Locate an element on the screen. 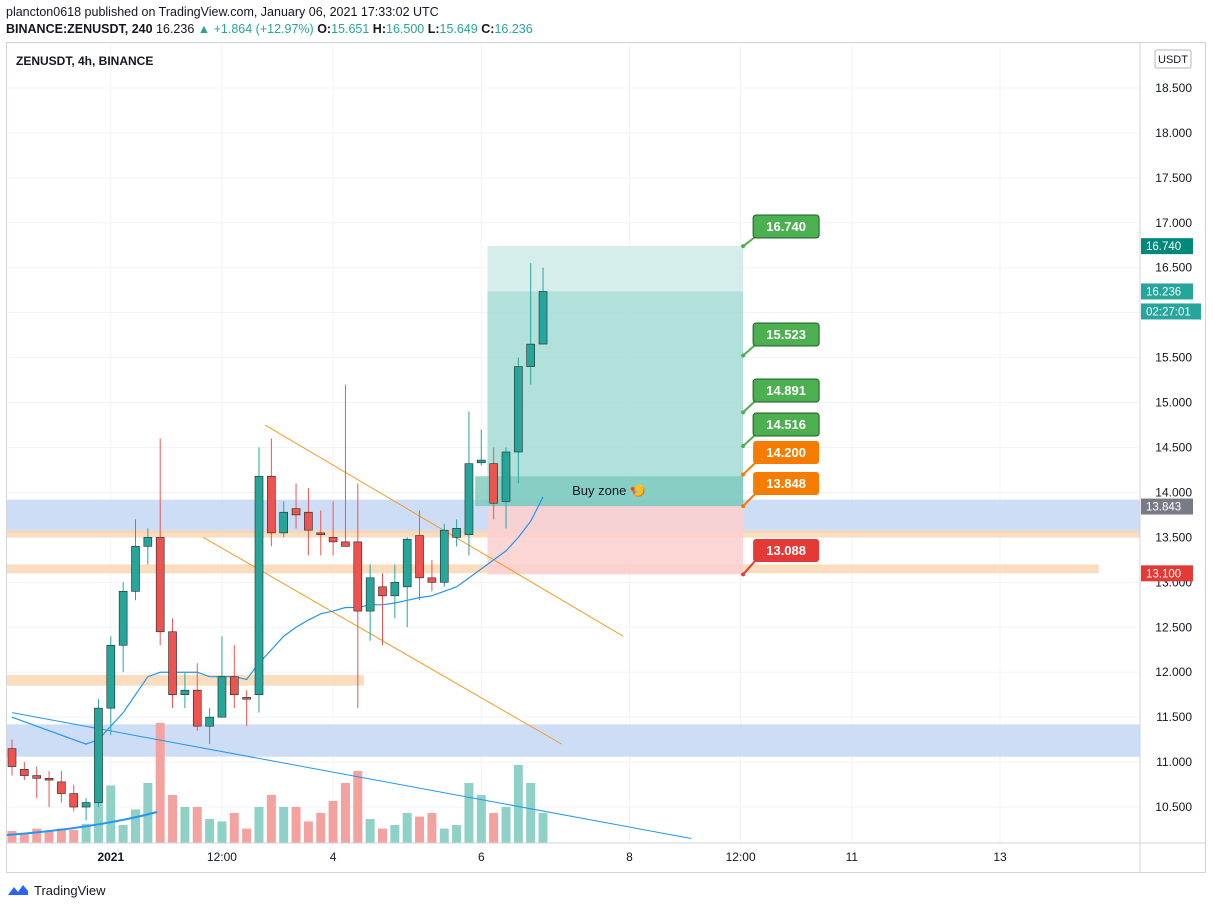  y-tick-label: 18.000 is located at coordinates (1173, 133).